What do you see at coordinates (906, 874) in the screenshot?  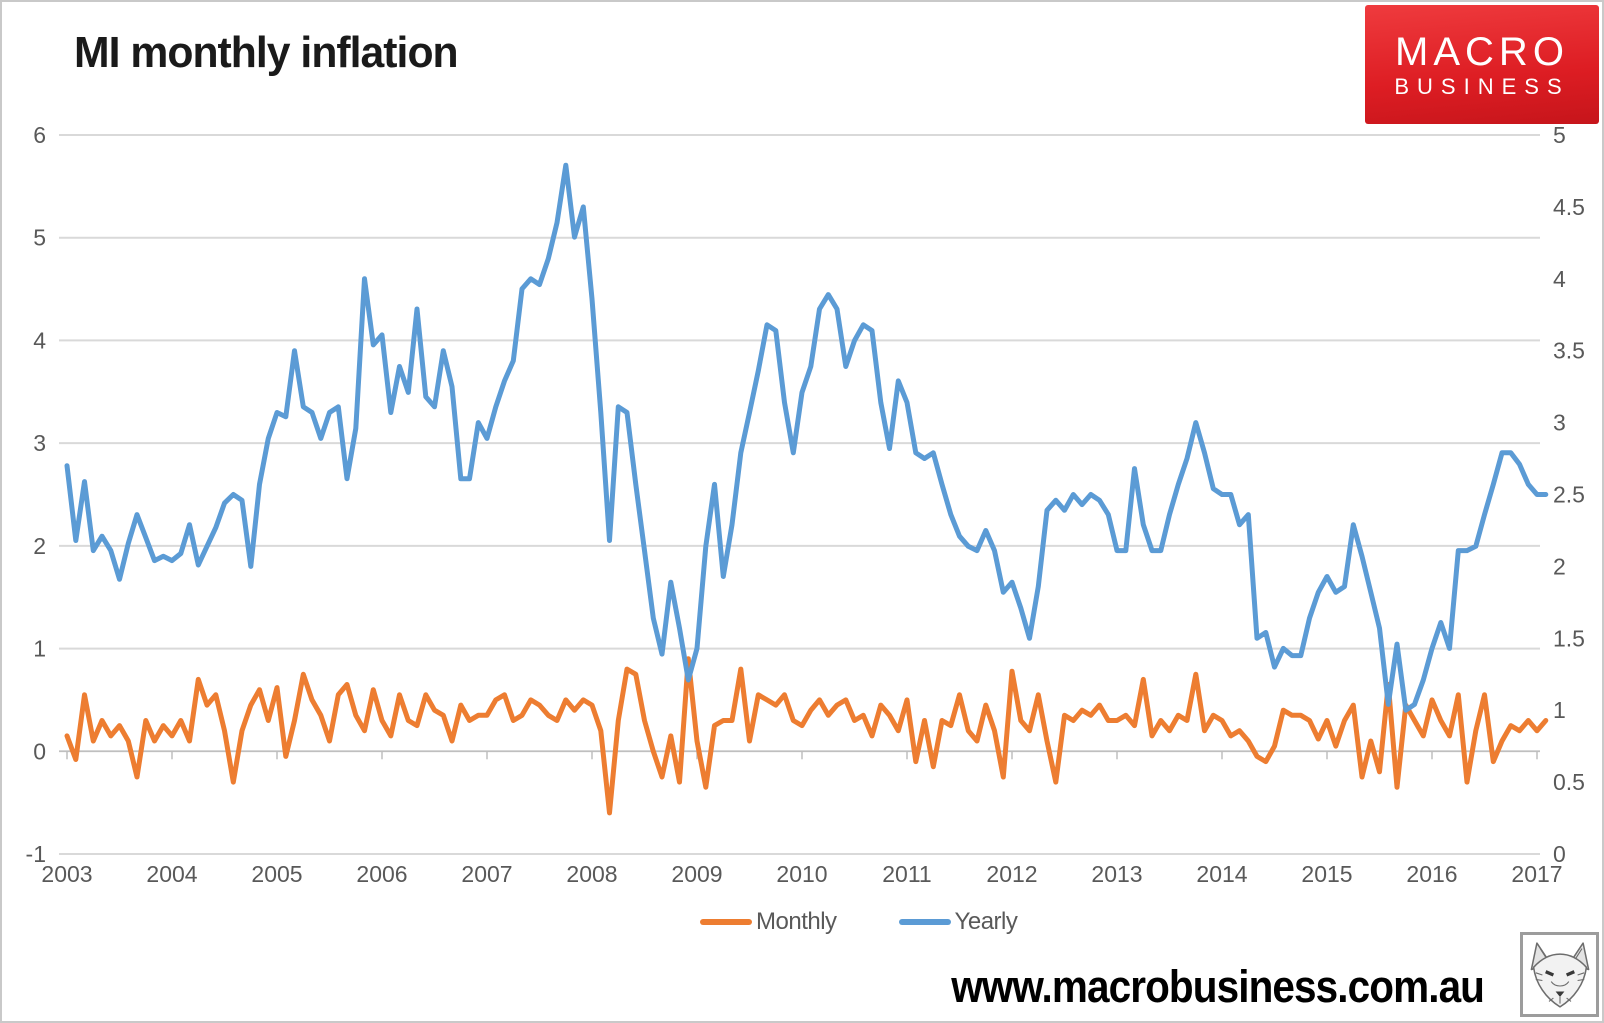 I see `x-tick-label: 2011` at bounding box center [906, 874].